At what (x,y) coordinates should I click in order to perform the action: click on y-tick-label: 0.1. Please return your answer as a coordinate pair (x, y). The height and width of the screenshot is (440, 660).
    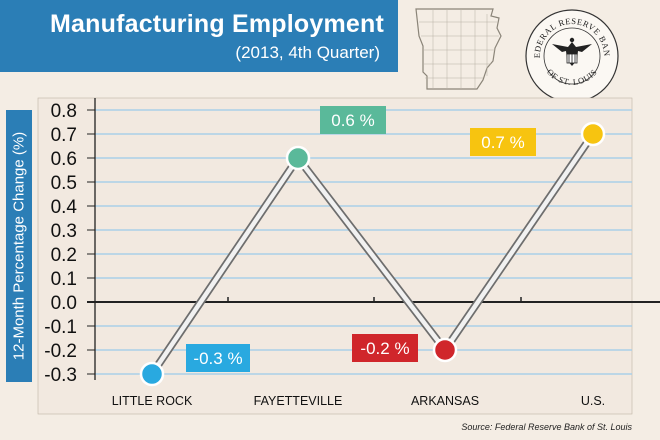
    Looking at the image, I should click on (64, 279).